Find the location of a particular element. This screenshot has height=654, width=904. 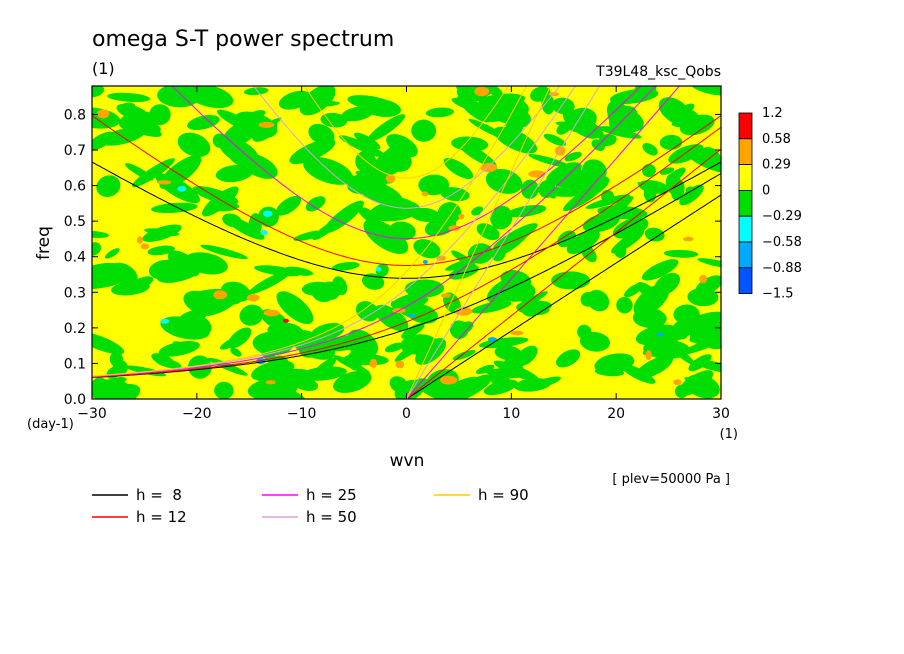

y-tick-label: 0.1 is located at coordinates (75, 364).